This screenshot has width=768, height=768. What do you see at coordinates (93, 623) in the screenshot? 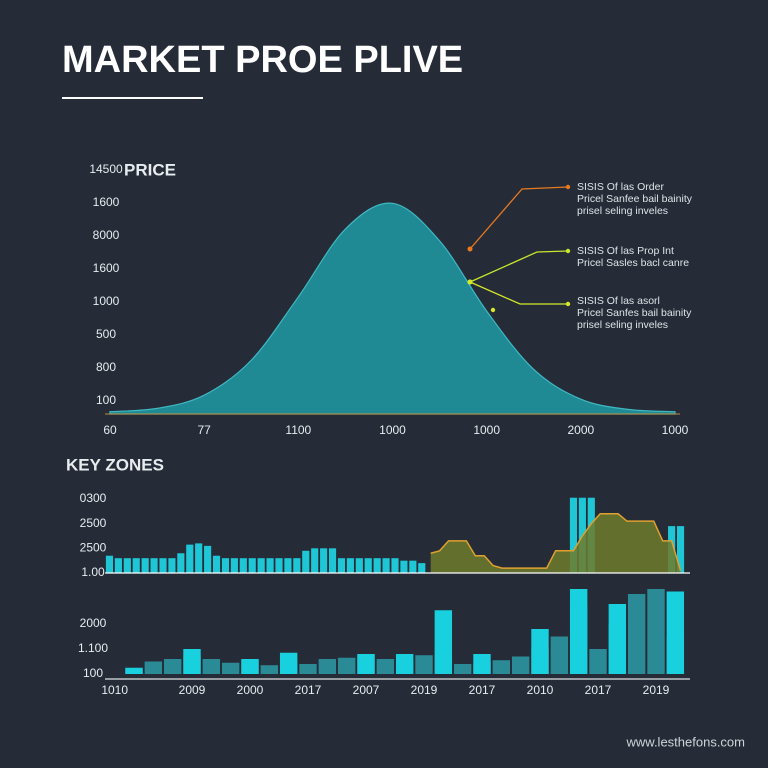
I see `y-tick-label: 2000` at bounding box center [93, 623].